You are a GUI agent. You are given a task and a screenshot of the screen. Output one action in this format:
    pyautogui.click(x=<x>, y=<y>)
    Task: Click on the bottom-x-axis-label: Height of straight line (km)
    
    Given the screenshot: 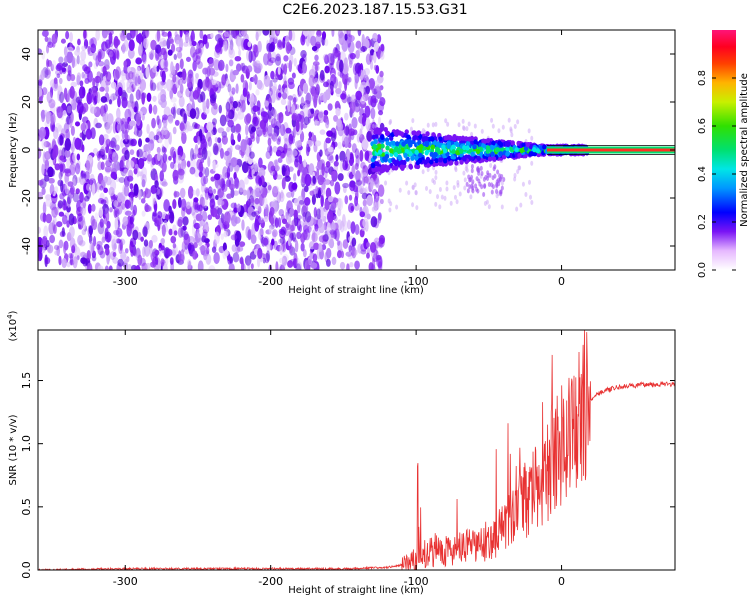 What is the action you would take?
    pyautogui.click(x=356, y=590)
    